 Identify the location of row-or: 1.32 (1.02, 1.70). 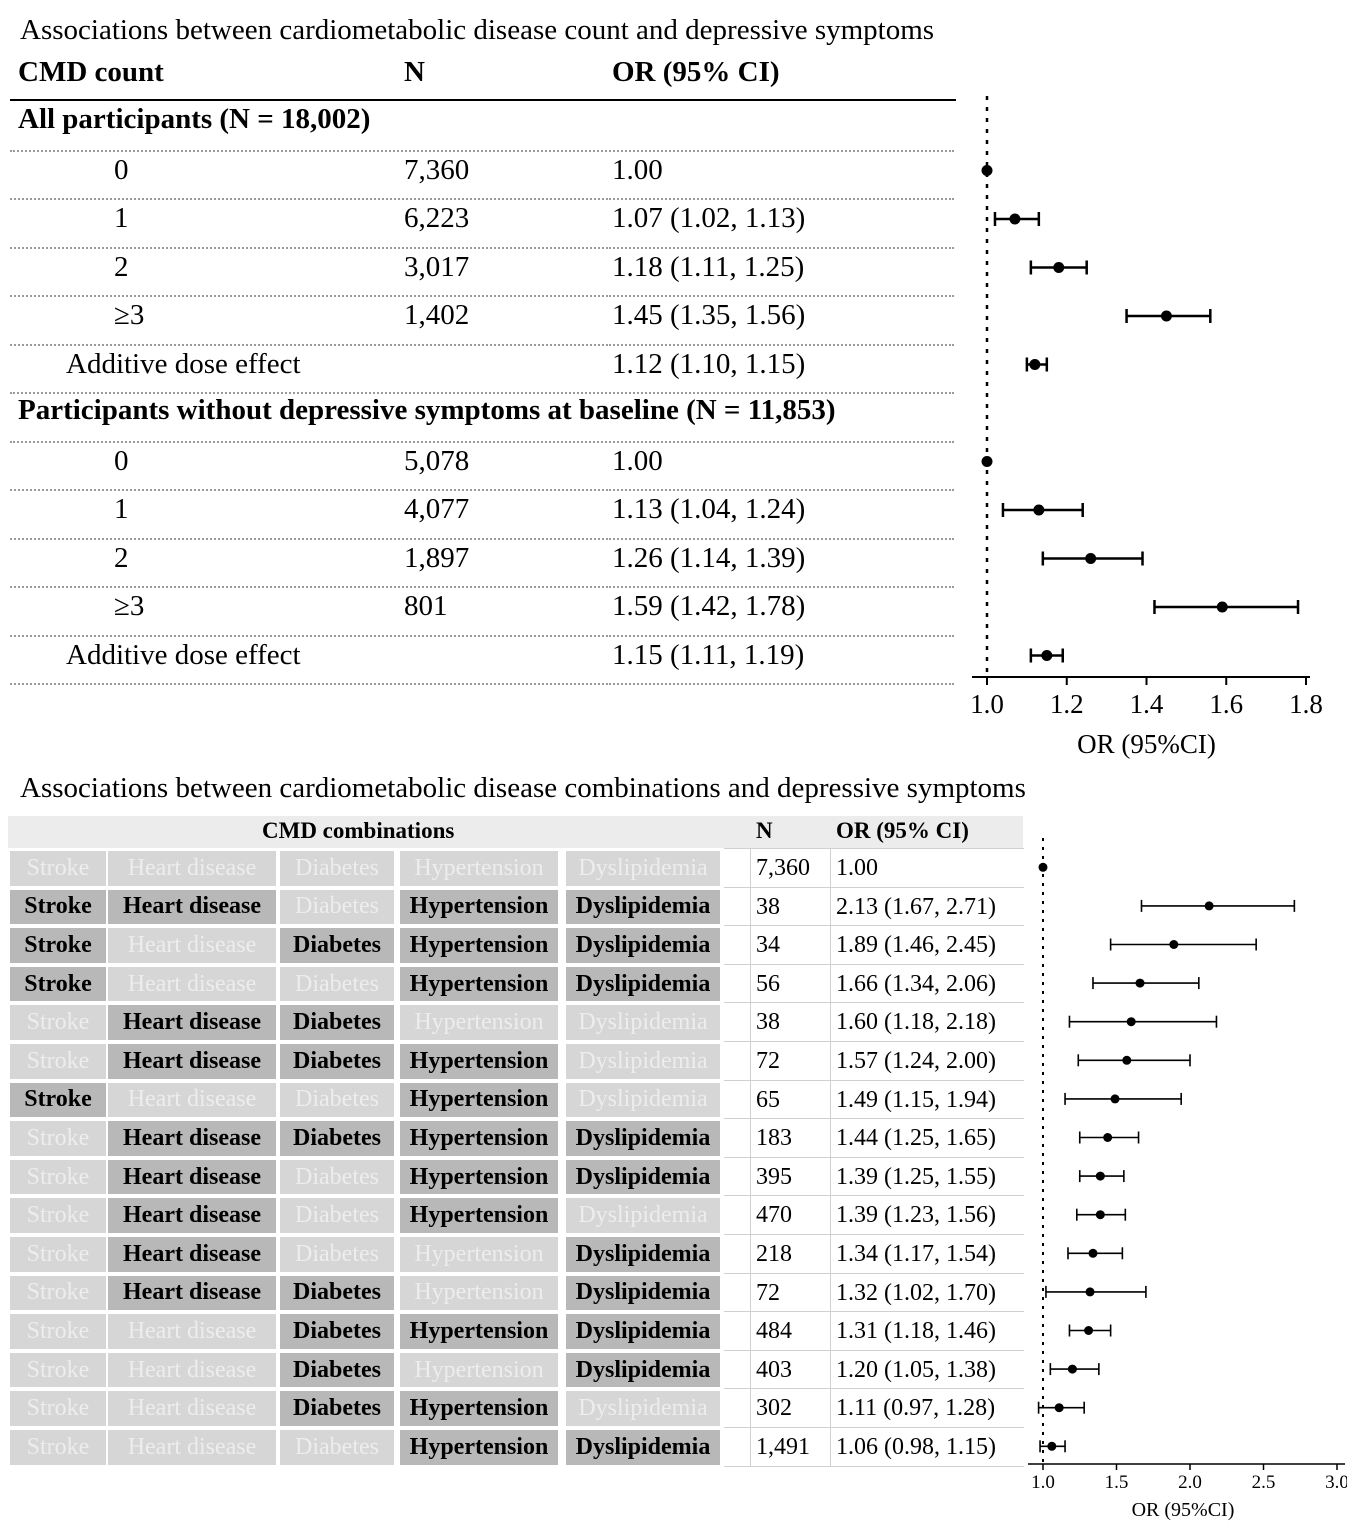
(916, 1292).